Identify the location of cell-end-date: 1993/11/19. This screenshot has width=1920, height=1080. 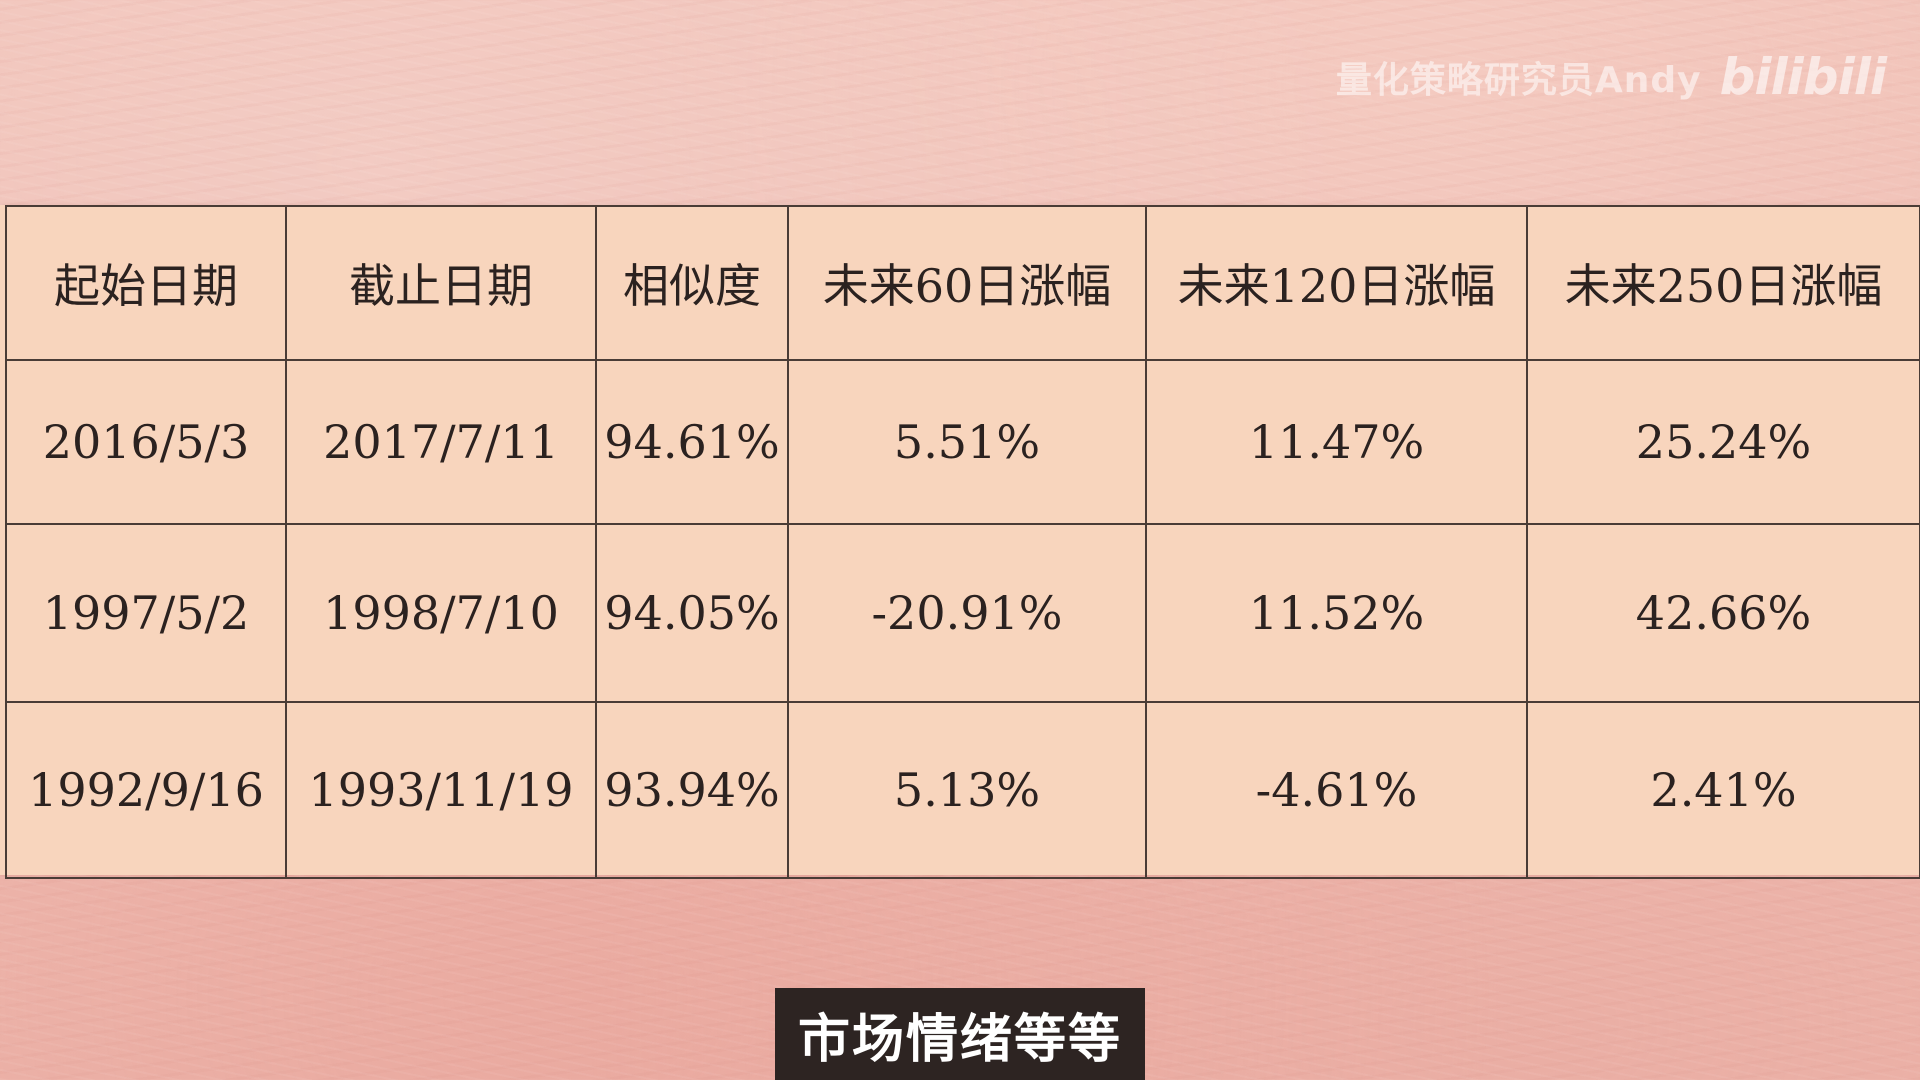
(441, 790).